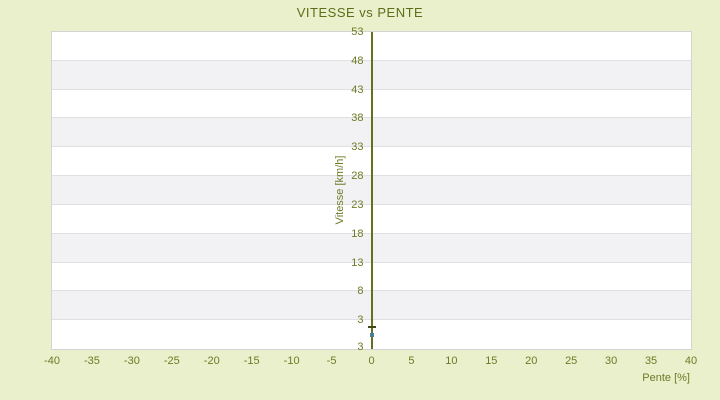 This screenshot has height=400, width=720. I want to click on chart-title: VITESSE vs PENTE, so click(360, 12).